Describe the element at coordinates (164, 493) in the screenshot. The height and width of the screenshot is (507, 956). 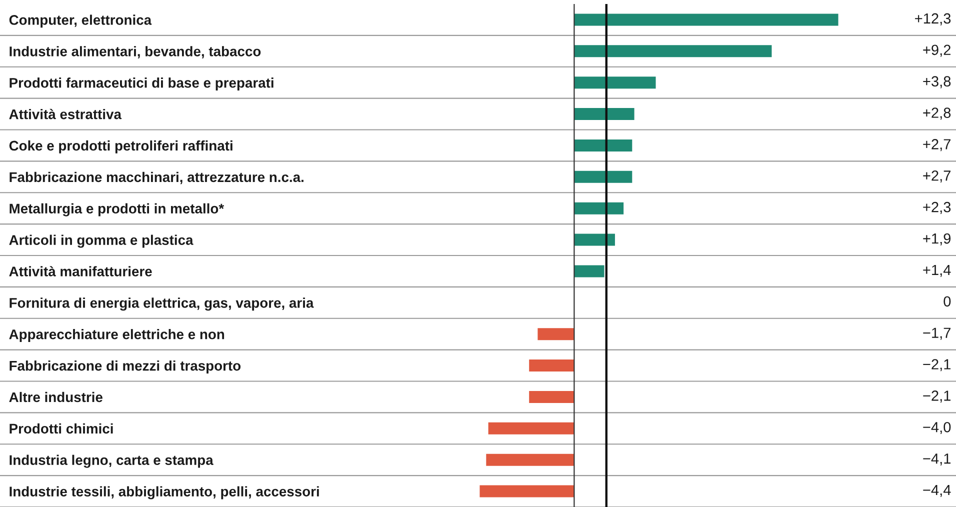
I see `y-tick-label: Industrie tessili, abbigliamento, pelli, accessori` at that location.